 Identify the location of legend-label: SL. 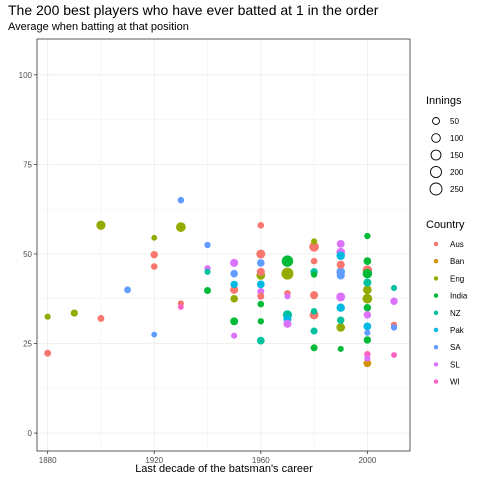
(455, 364).